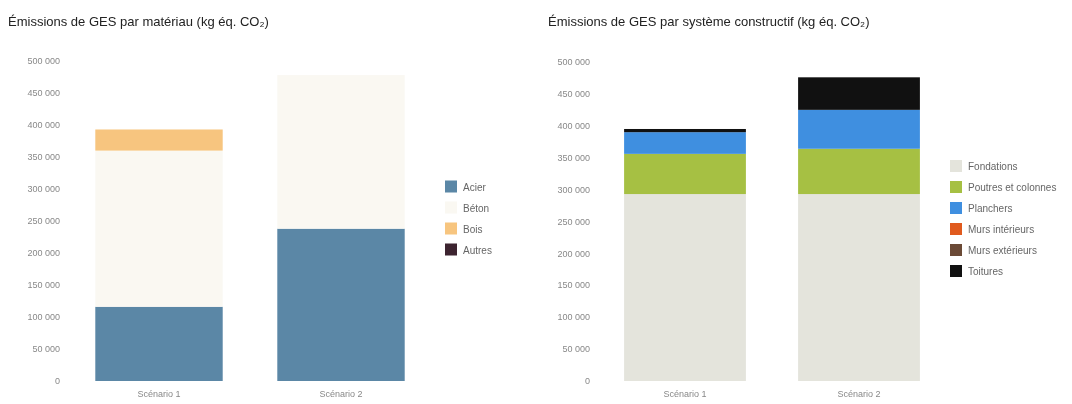 Image resolution: width=1072 pixels, height=404 pixels. What do you see at coordinates (476, 208) in the screenshot?
I see `legend-label: Béton` at bounding box center [476, 208].